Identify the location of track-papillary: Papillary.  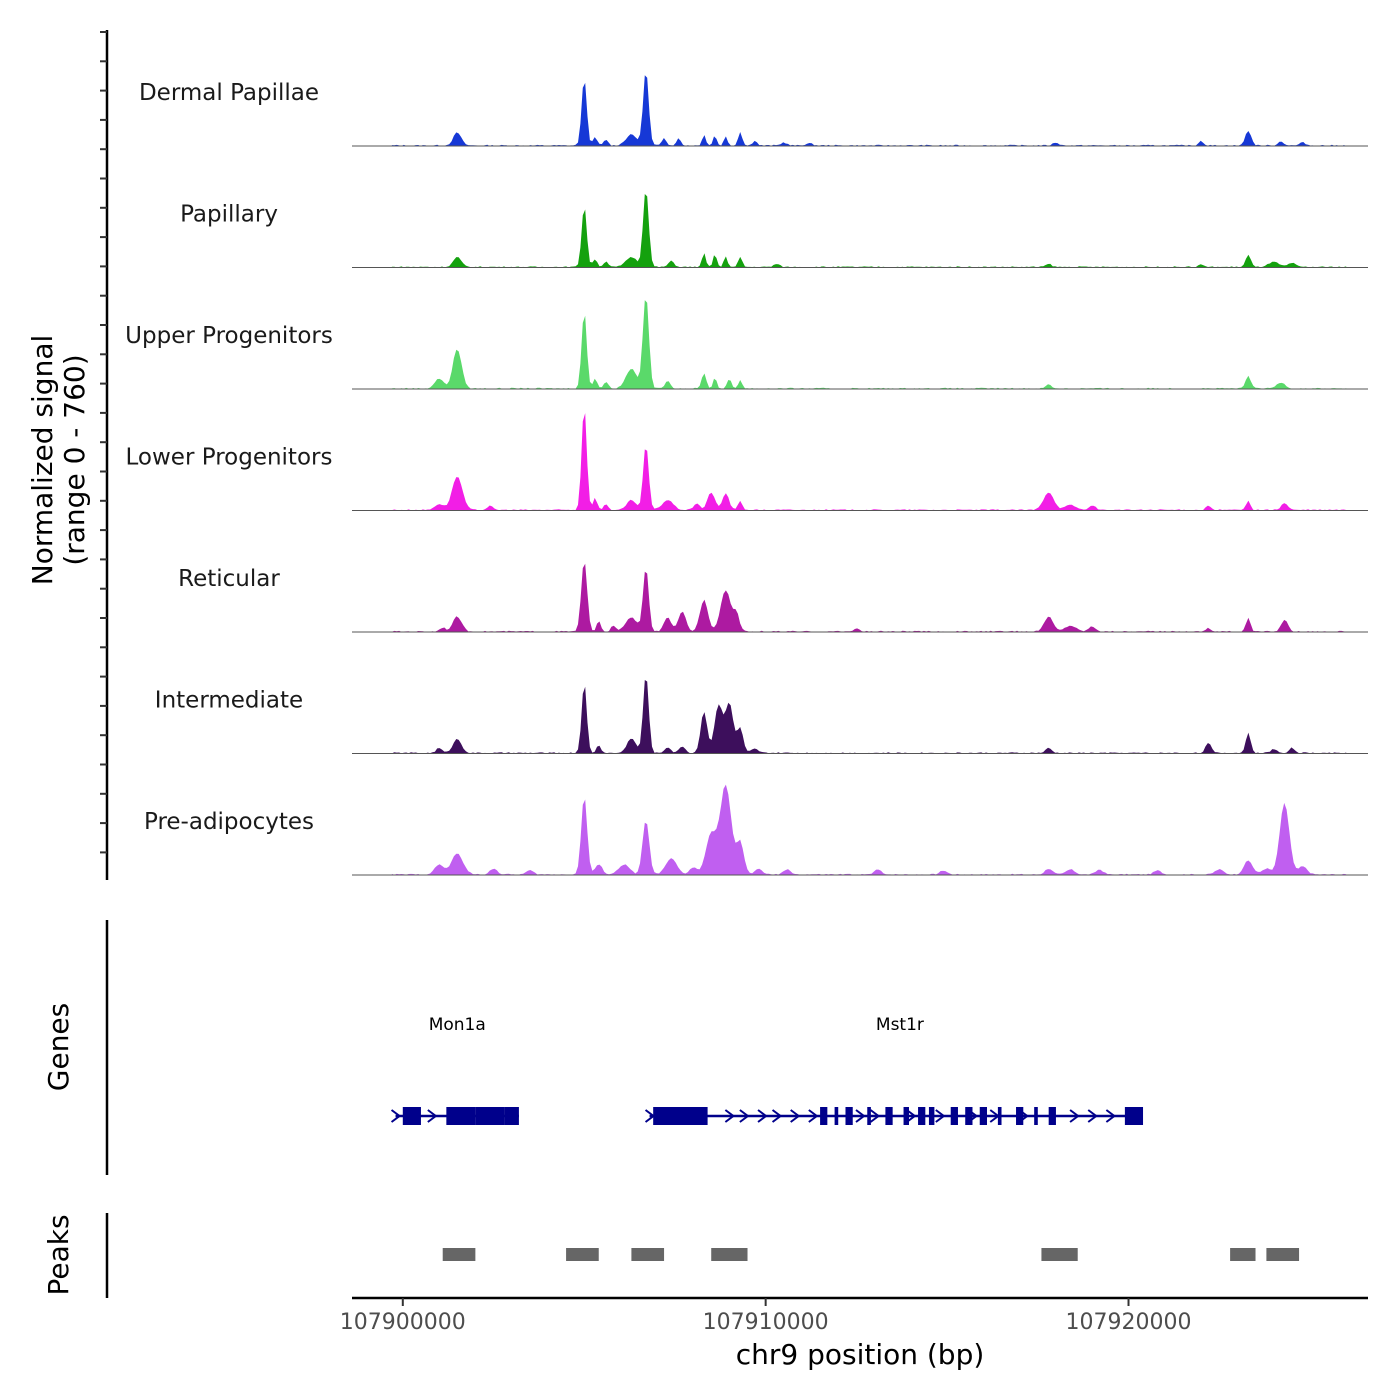
(774, 231).